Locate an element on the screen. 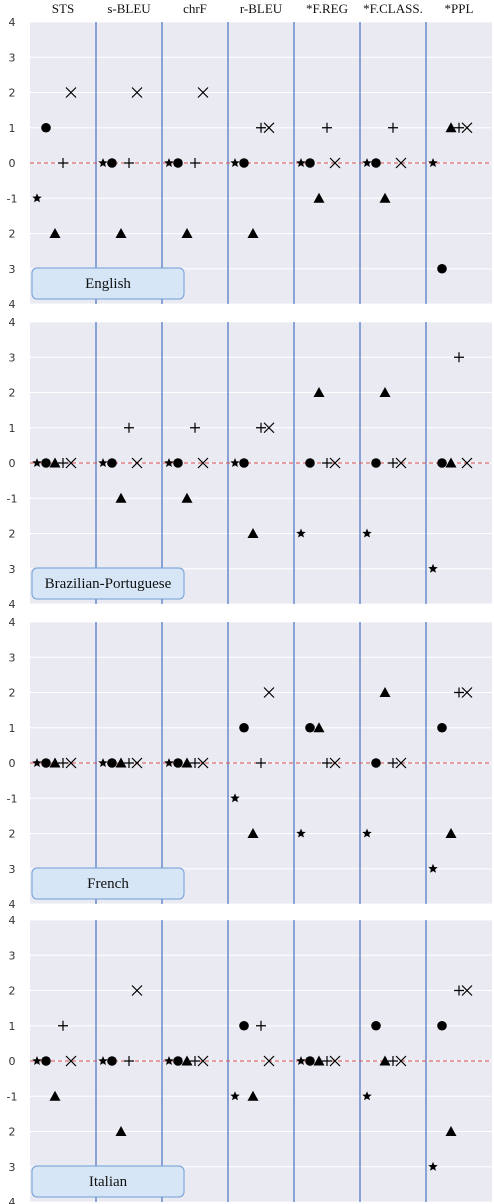 Image resolution: width=494 pixels, height=1204 pixels. y-tick-label: 3 is located at coordinates (12, 357).